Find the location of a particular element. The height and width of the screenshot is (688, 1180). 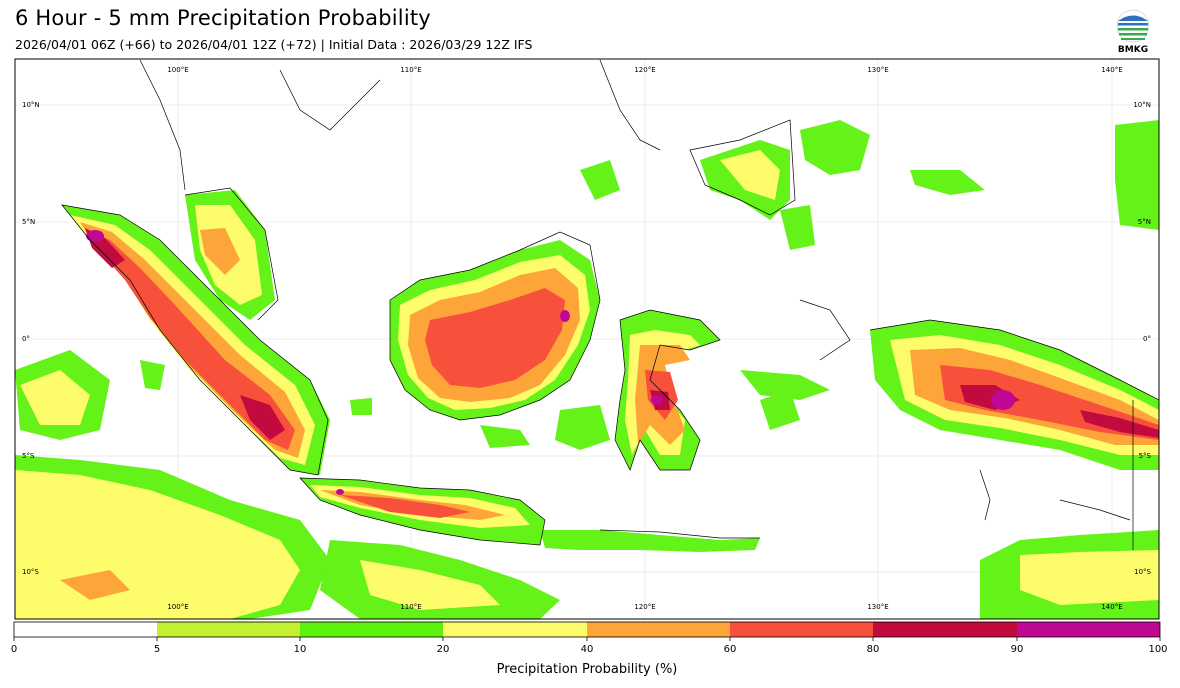

colorbar-tick: 90 is located at coordinates (1017, 649).